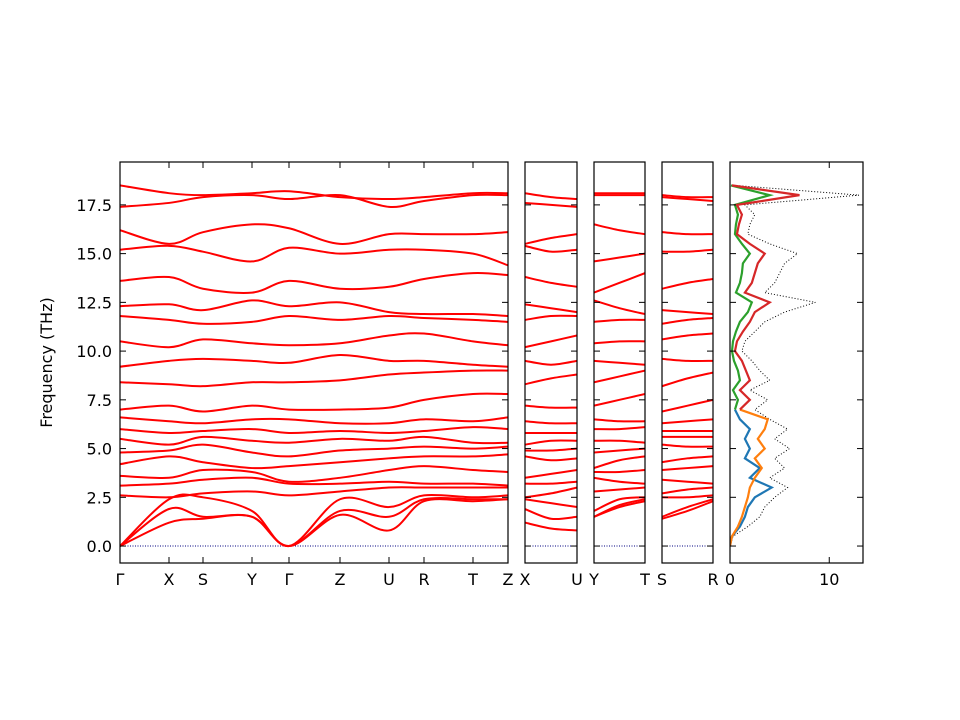 This screenshot has width=960, height=720. What do you see at coordinates (730, 579) in the screenshot?
I see `x-tick-label: 0` at bounding box center [730, 579].